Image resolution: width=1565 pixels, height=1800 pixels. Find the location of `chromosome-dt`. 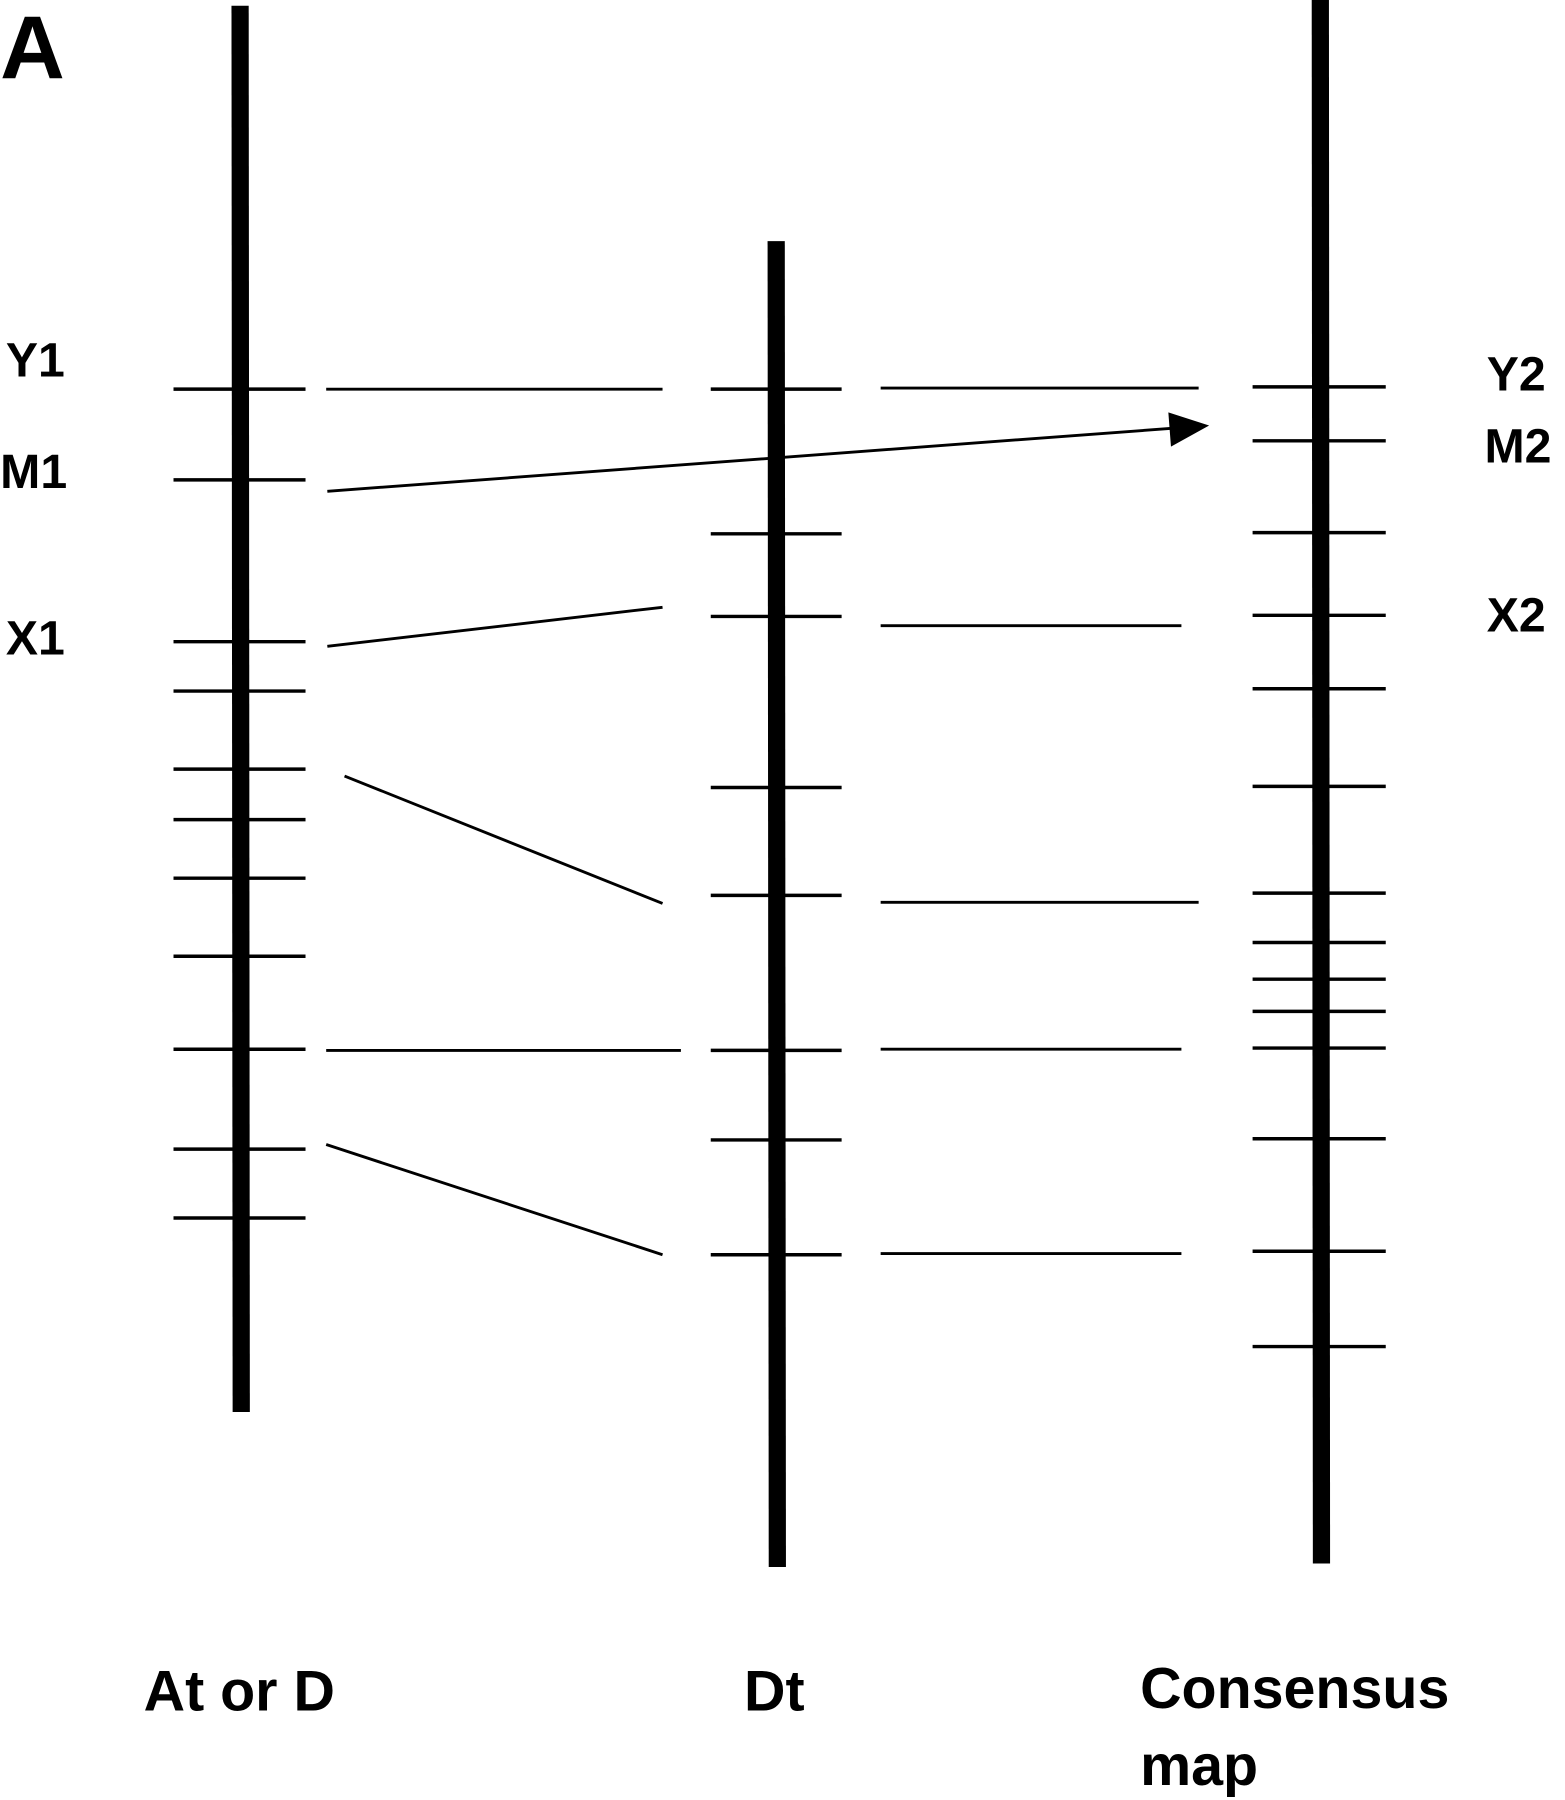

chromosome-dt is located at coordinates (776, 904).